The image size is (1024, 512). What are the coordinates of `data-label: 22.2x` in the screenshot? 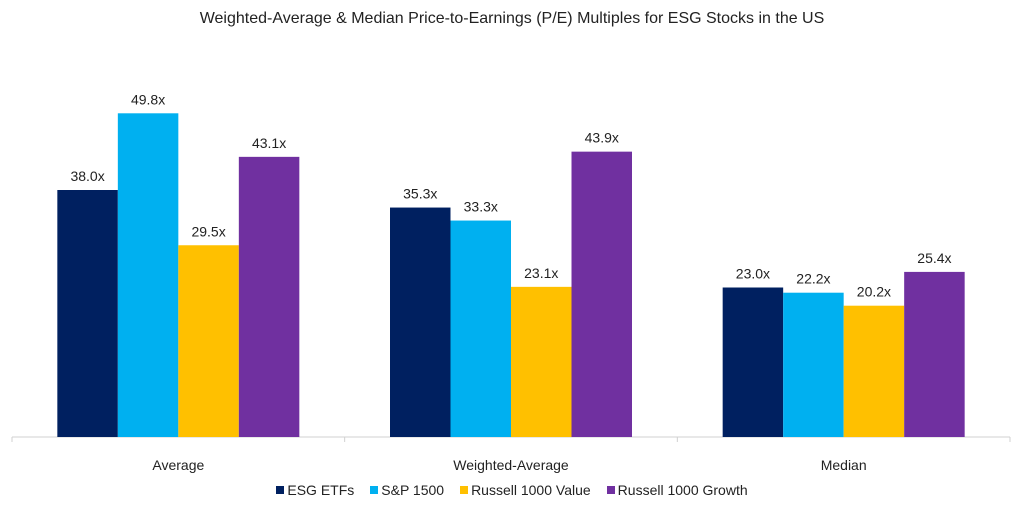 It's located at (813, 279).